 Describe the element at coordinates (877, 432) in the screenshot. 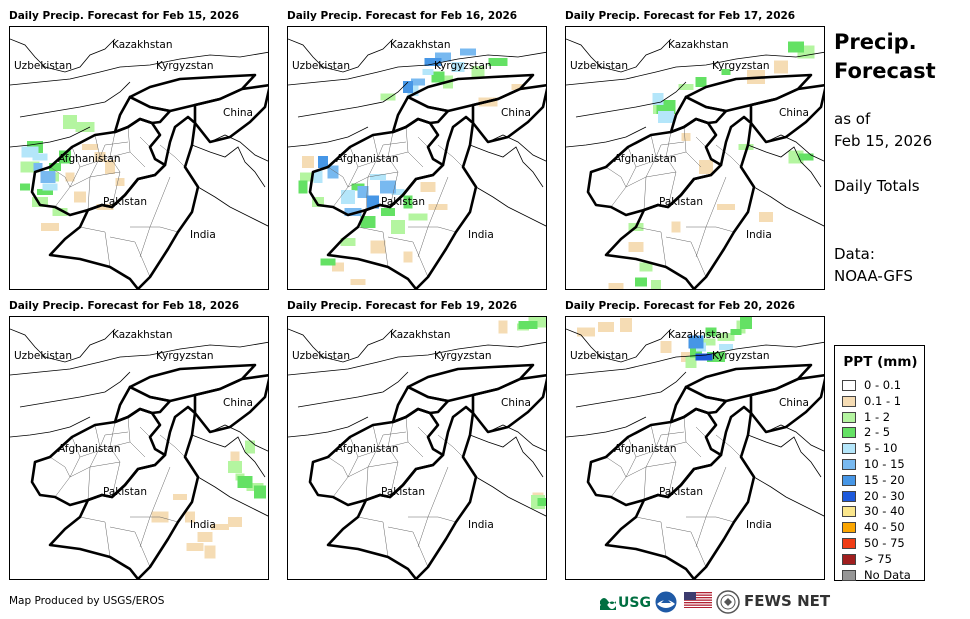

I see `legend-label: 2 - 5` at that location.